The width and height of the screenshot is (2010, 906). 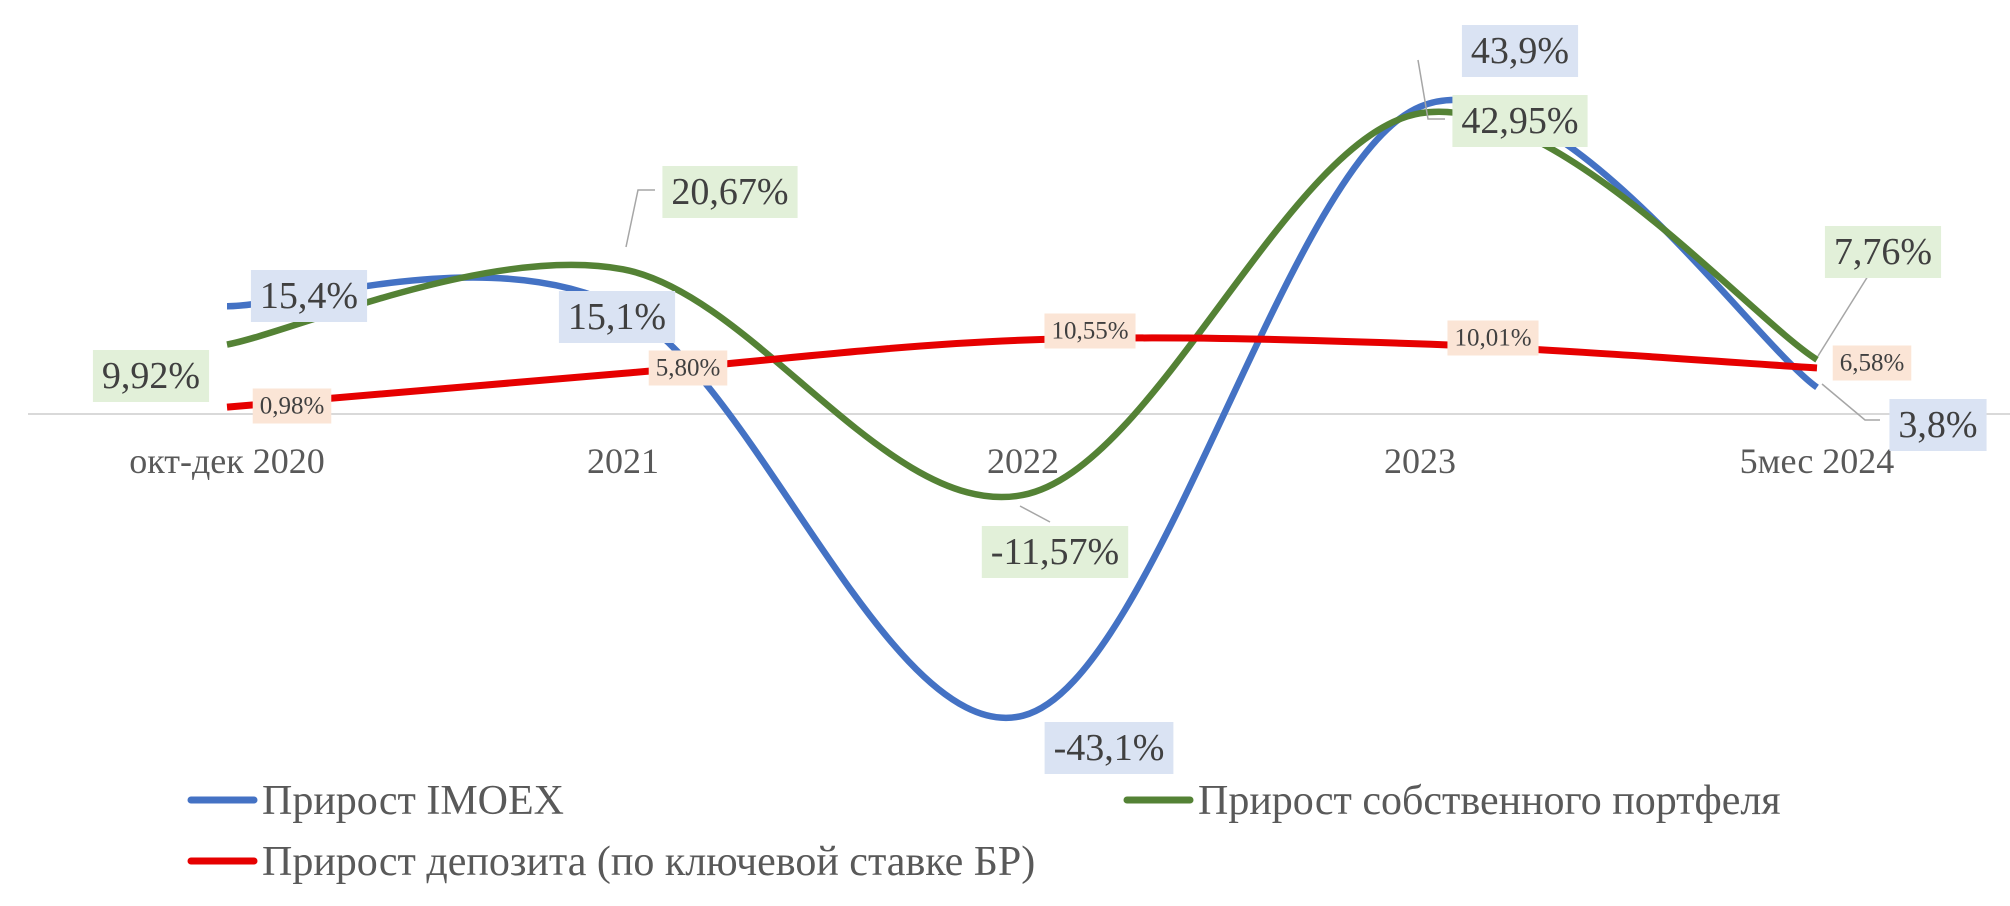 I want to click on data-label-deposit: 6,58%, so click(x=1872, y=363).